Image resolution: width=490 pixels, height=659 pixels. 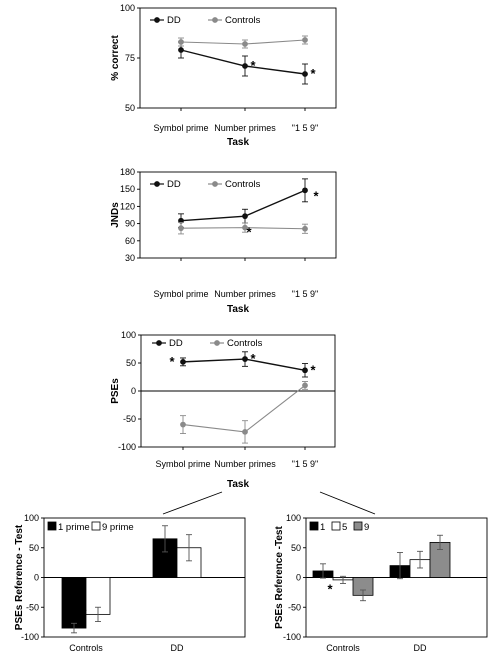 What do you see at coordinates (130, 241) in the screenshot?
I see `y-tick-label: 60` at bounding box center [130, 241].